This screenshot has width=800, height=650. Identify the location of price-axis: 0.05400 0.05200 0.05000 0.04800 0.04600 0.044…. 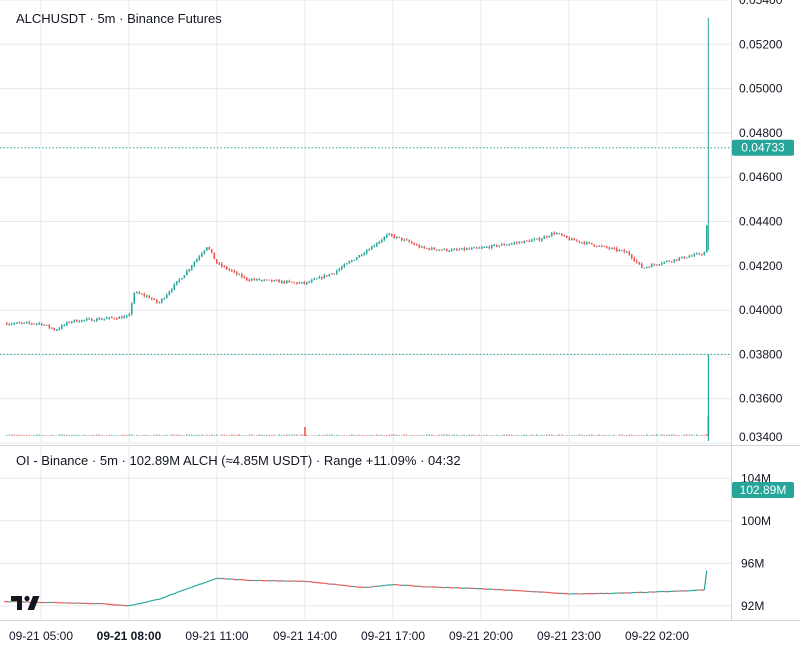
(761, 222).